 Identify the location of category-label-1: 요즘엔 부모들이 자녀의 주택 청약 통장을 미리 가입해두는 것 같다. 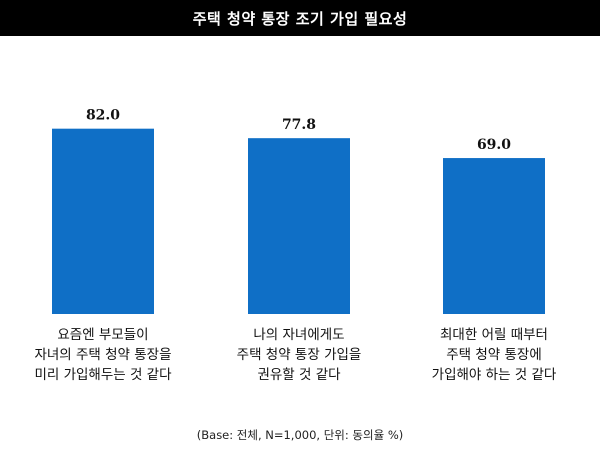
(103, 355).